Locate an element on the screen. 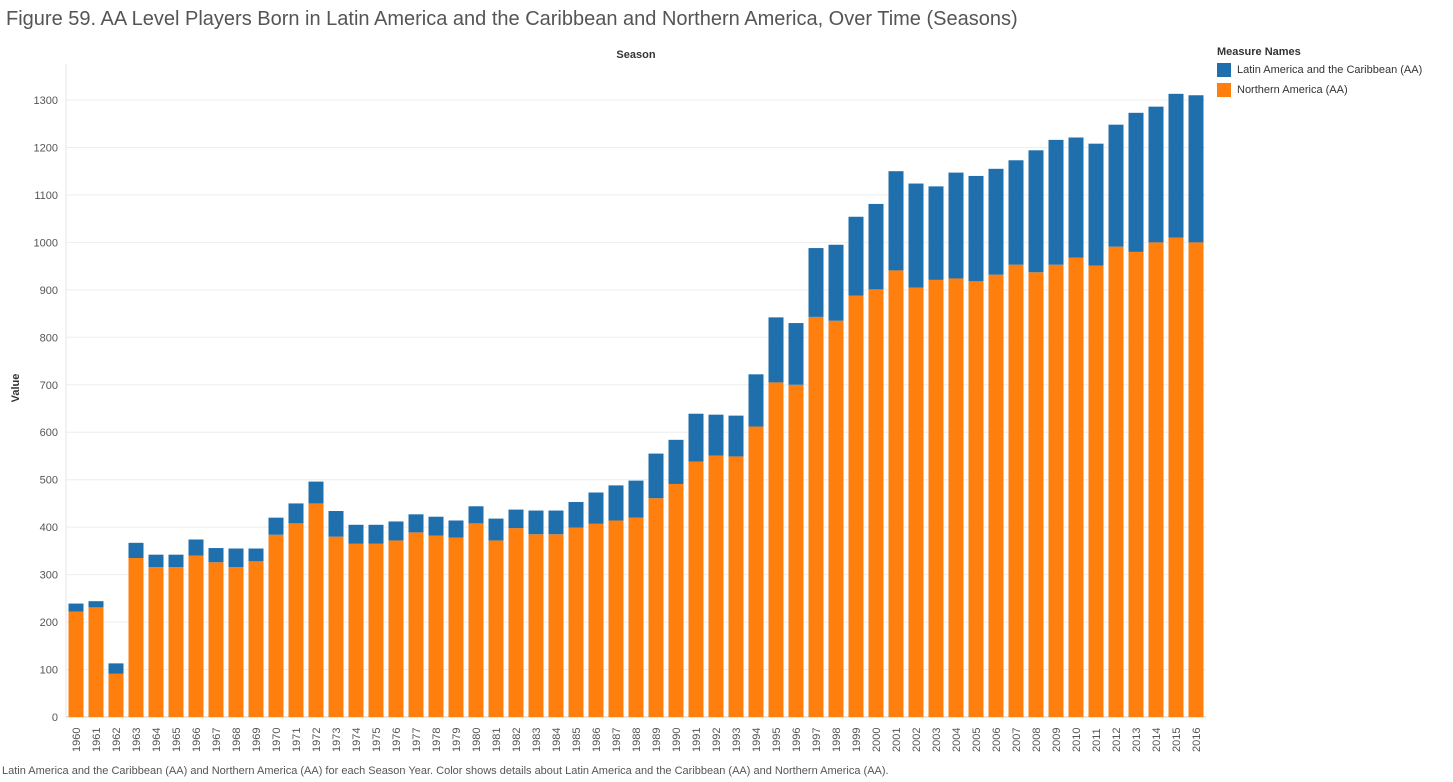 This screenshot has width=1453, height=782. x-tick-label-2000: 2000 is located at coordinates (877, 740).